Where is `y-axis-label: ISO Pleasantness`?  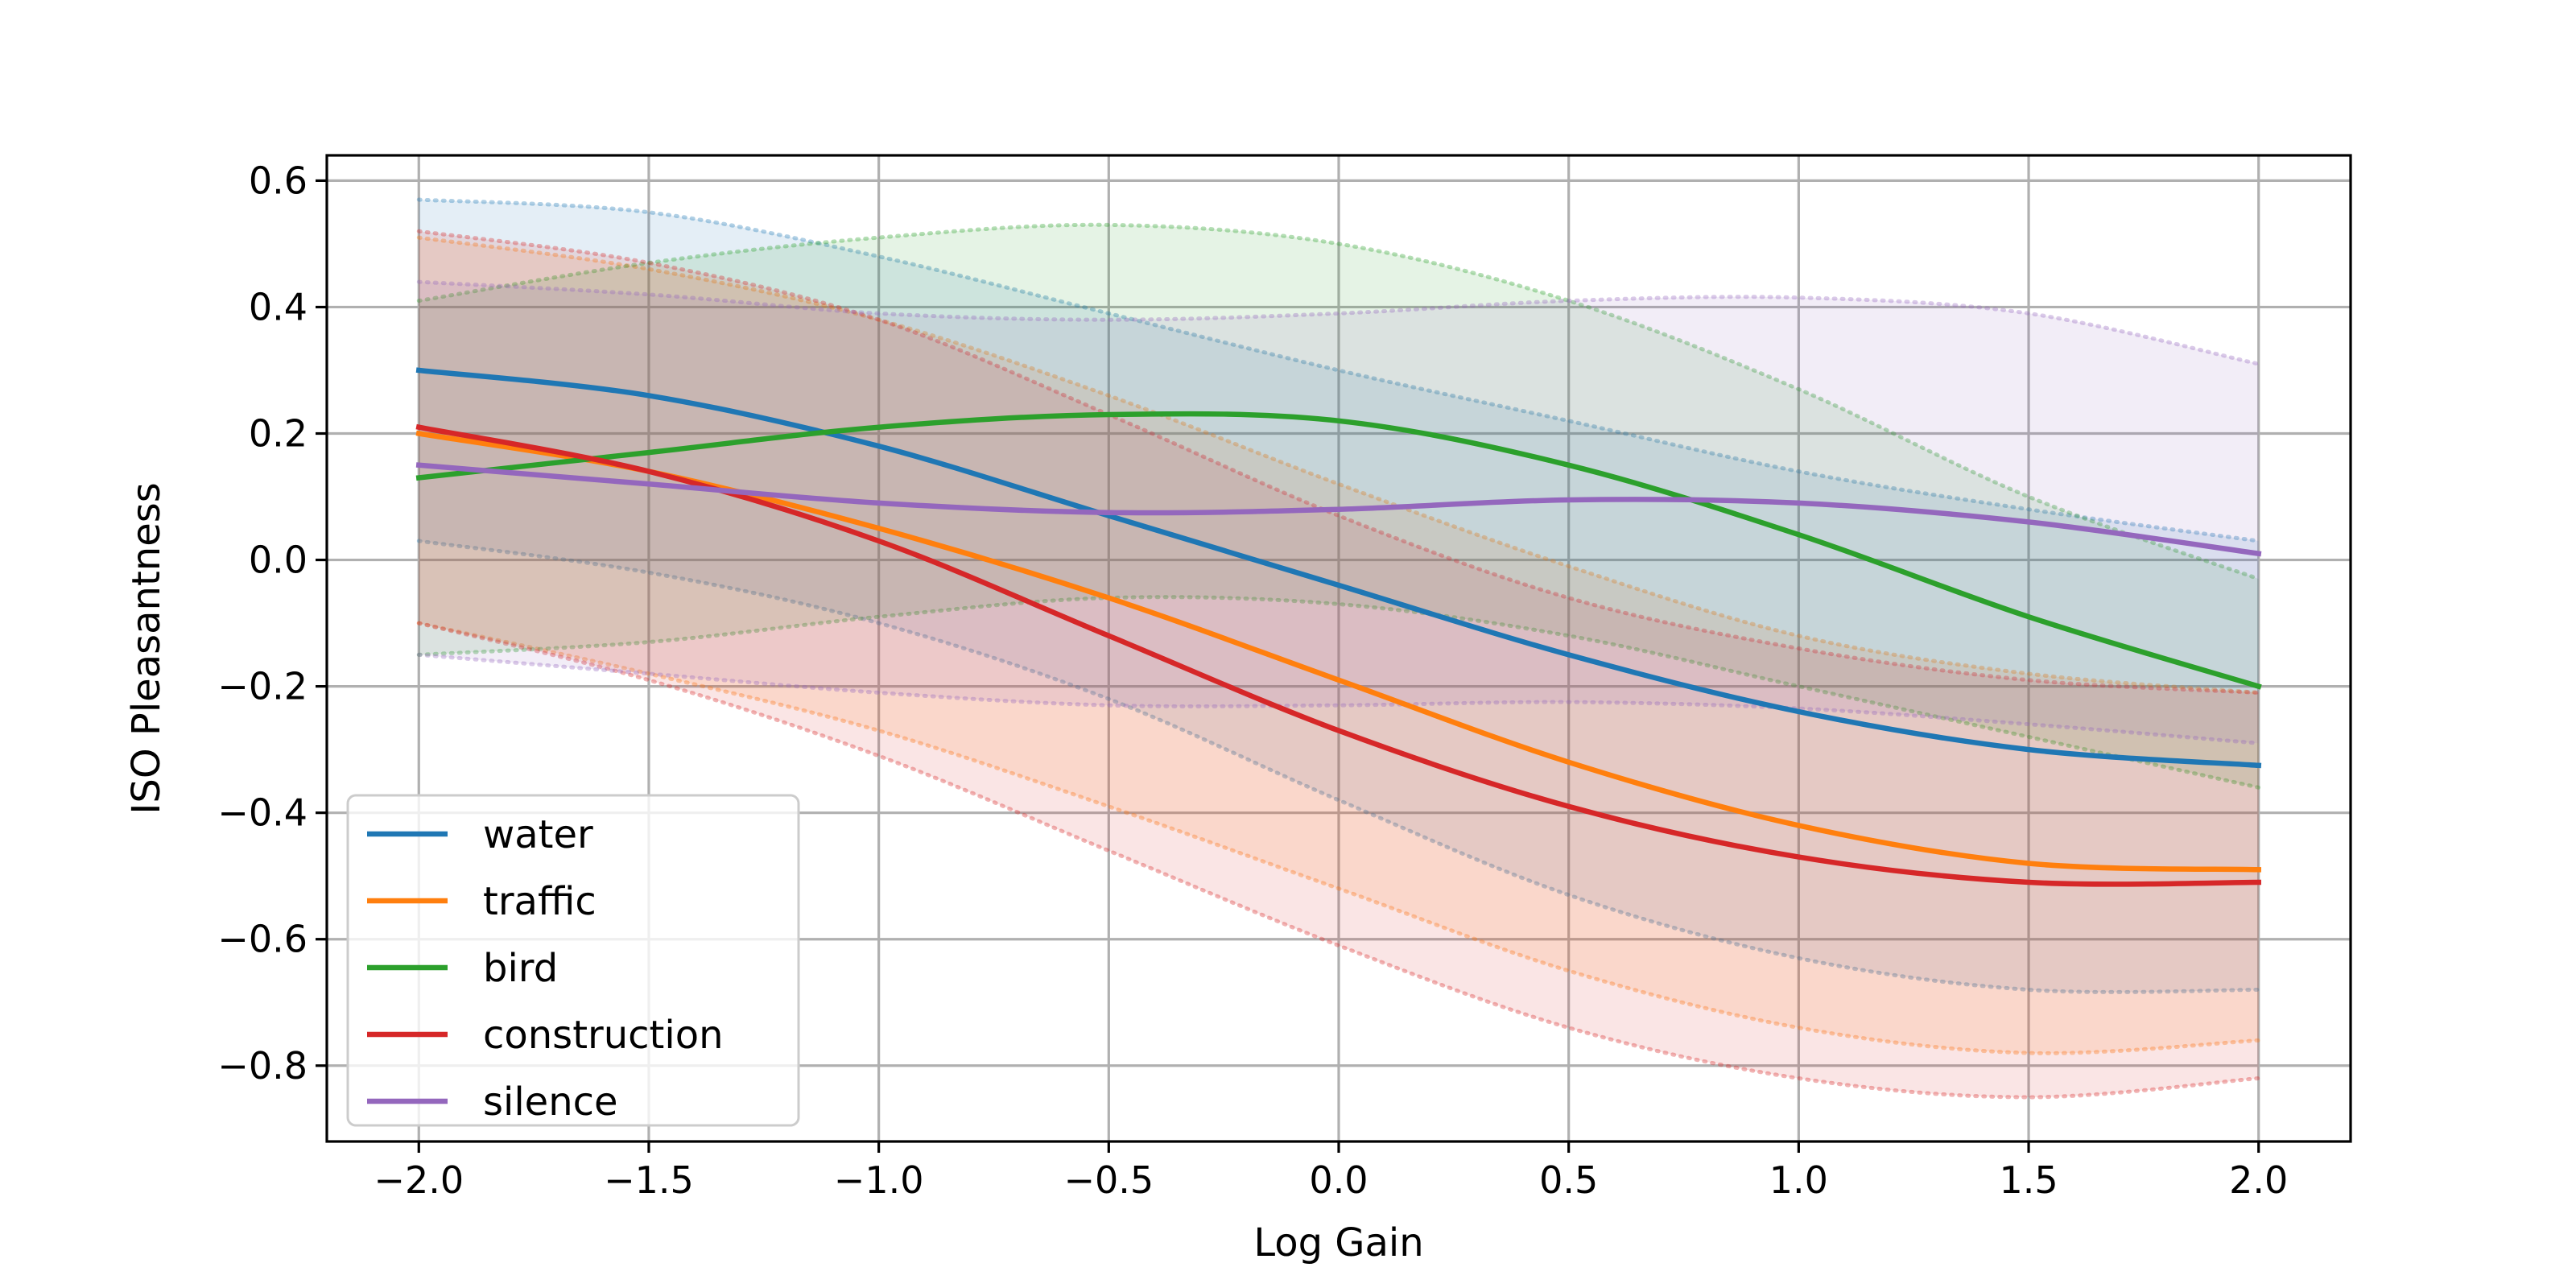
y-axis-label: ISO Pleasantness is located at coordinates (146, 648).